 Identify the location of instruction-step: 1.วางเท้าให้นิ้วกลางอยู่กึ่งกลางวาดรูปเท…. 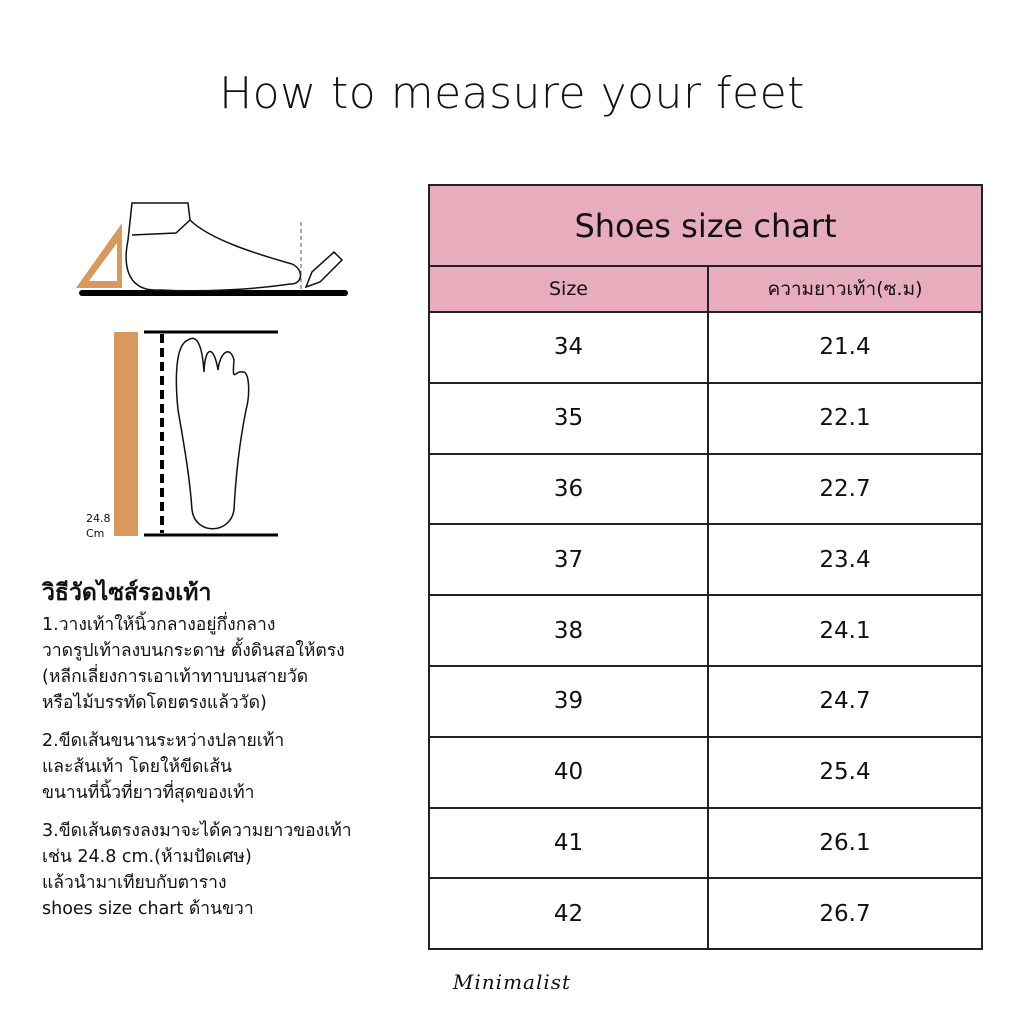
(197, 664).